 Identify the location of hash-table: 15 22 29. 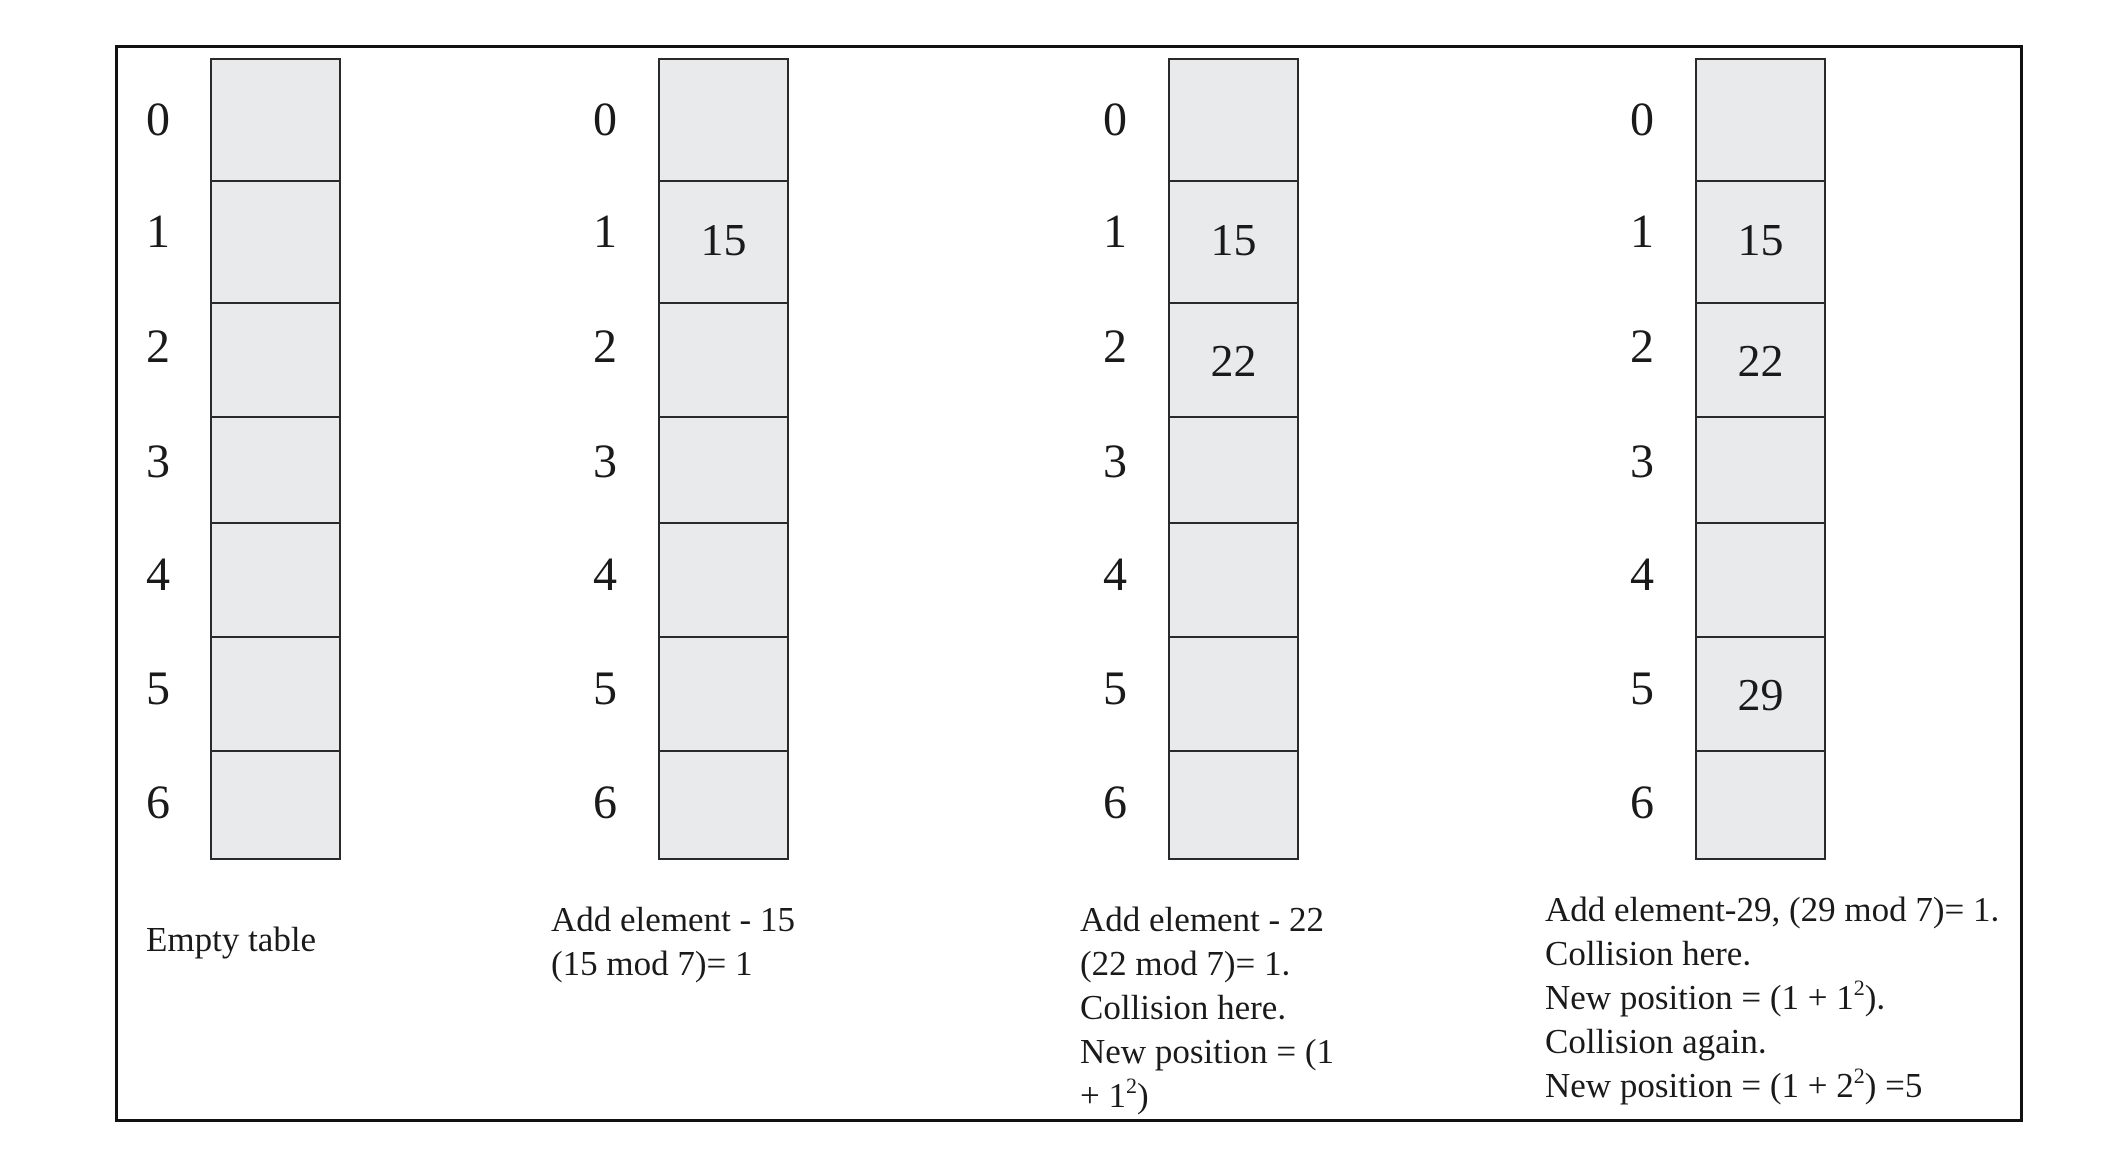
(1760, 459).